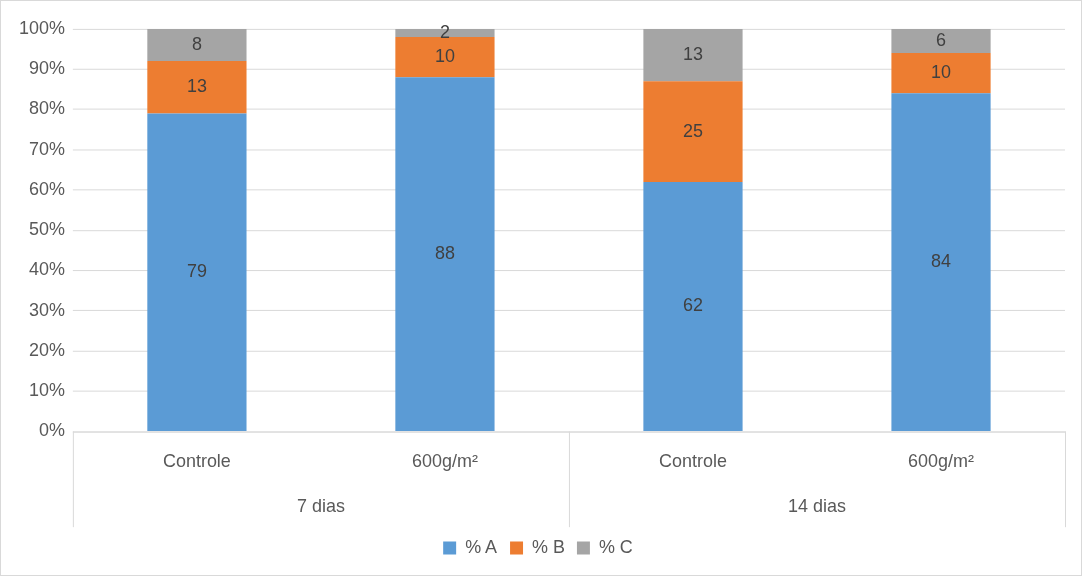  I want to click on data-label: 8, so click(196, 43).